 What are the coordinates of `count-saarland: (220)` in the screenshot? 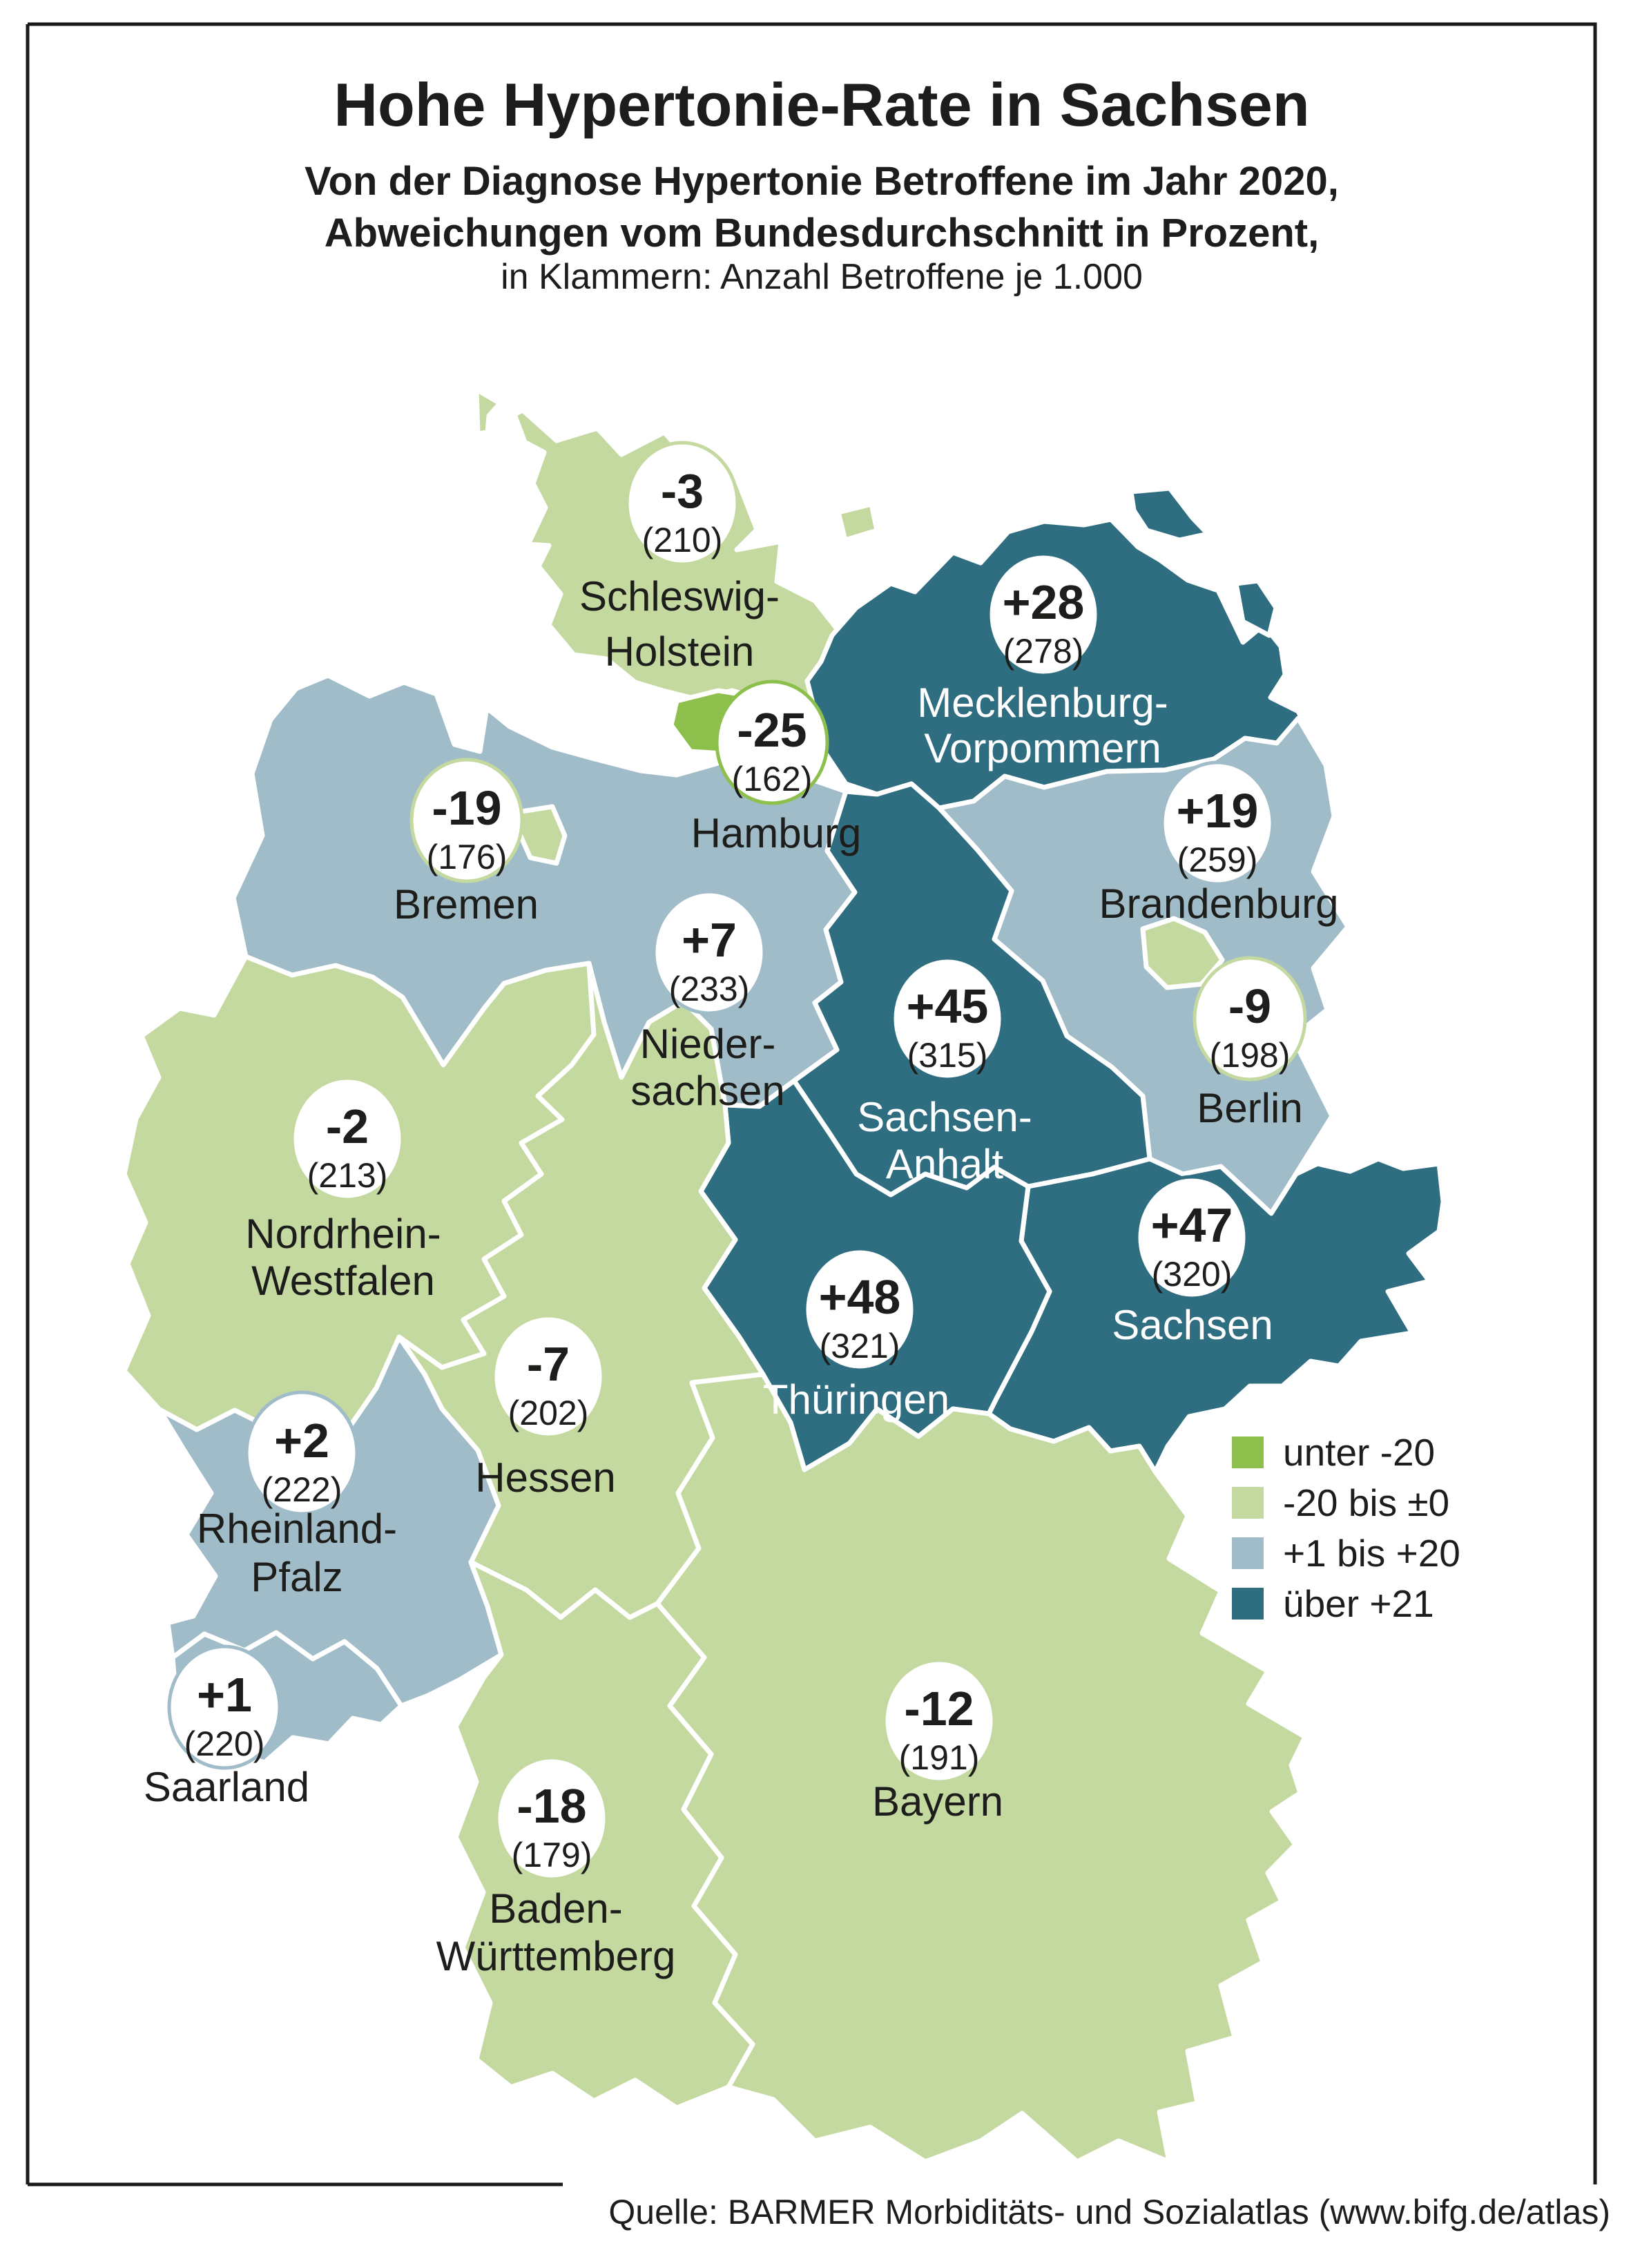 It's located at (224, 1743).